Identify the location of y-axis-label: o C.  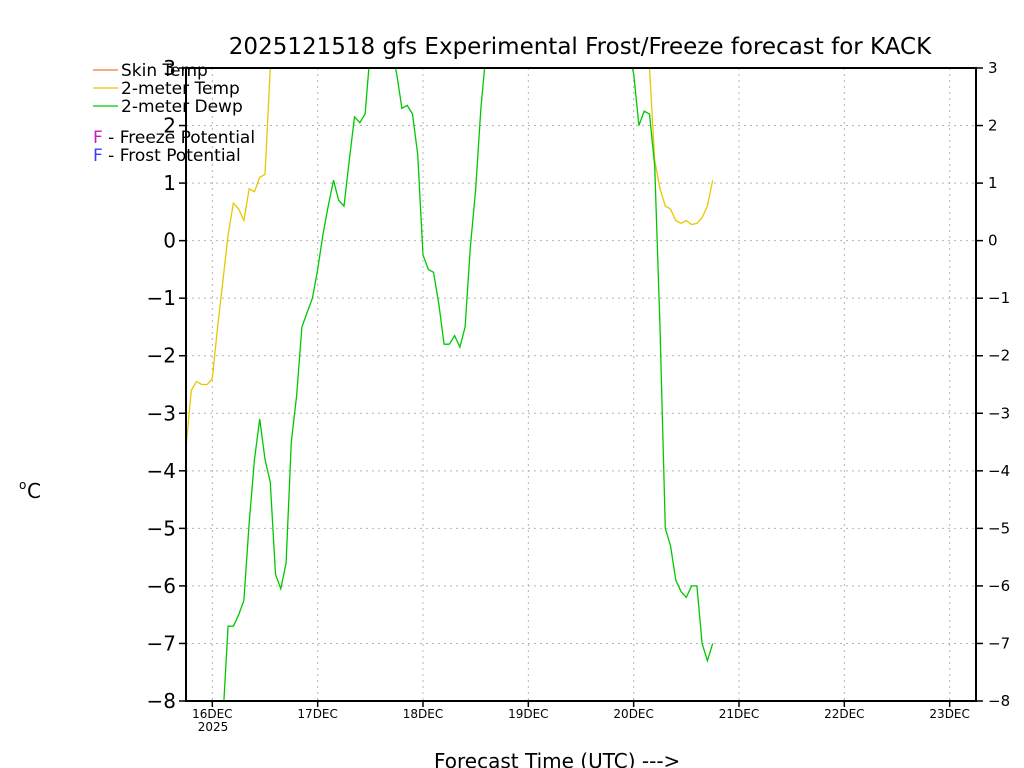
(30, 490).